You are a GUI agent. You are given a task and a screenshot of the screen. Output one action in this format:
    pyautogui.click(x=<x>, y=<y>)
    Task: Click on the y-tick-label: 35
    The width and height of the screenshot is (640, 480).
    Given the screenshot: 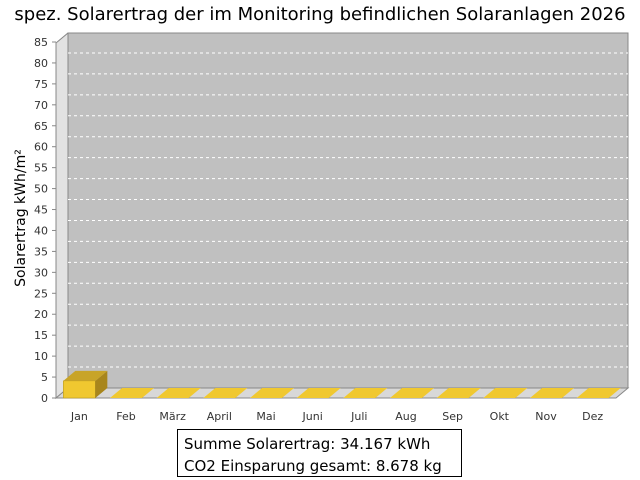 What is the action you would take?
    pyautogui.click(x=41, y=251)
    